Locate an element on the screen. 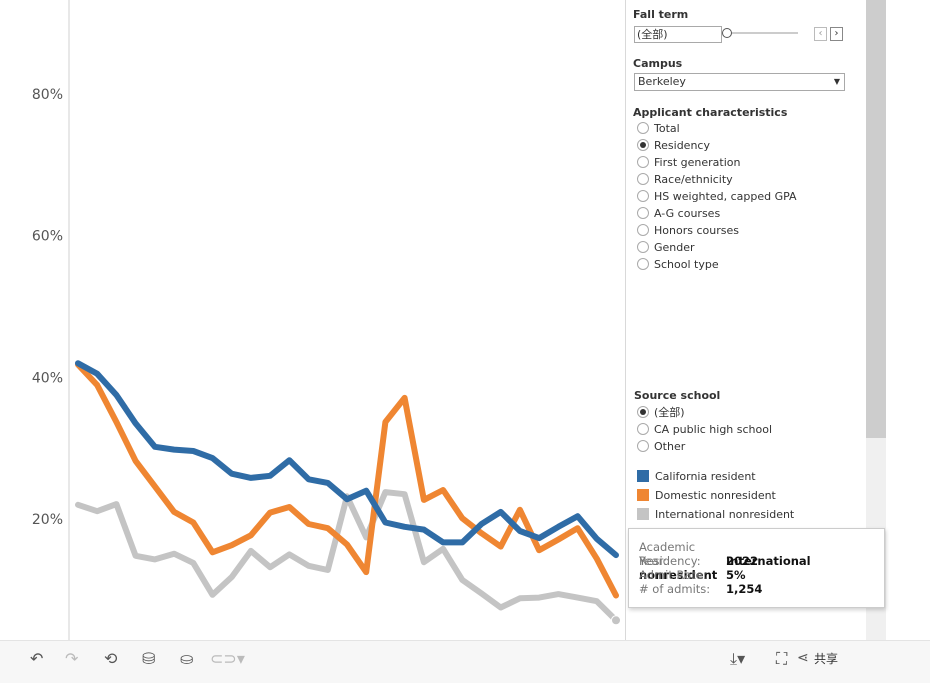 The image size is (930, 683). applicant-option: Race/ethnicity is located at coordinates (685, 180).